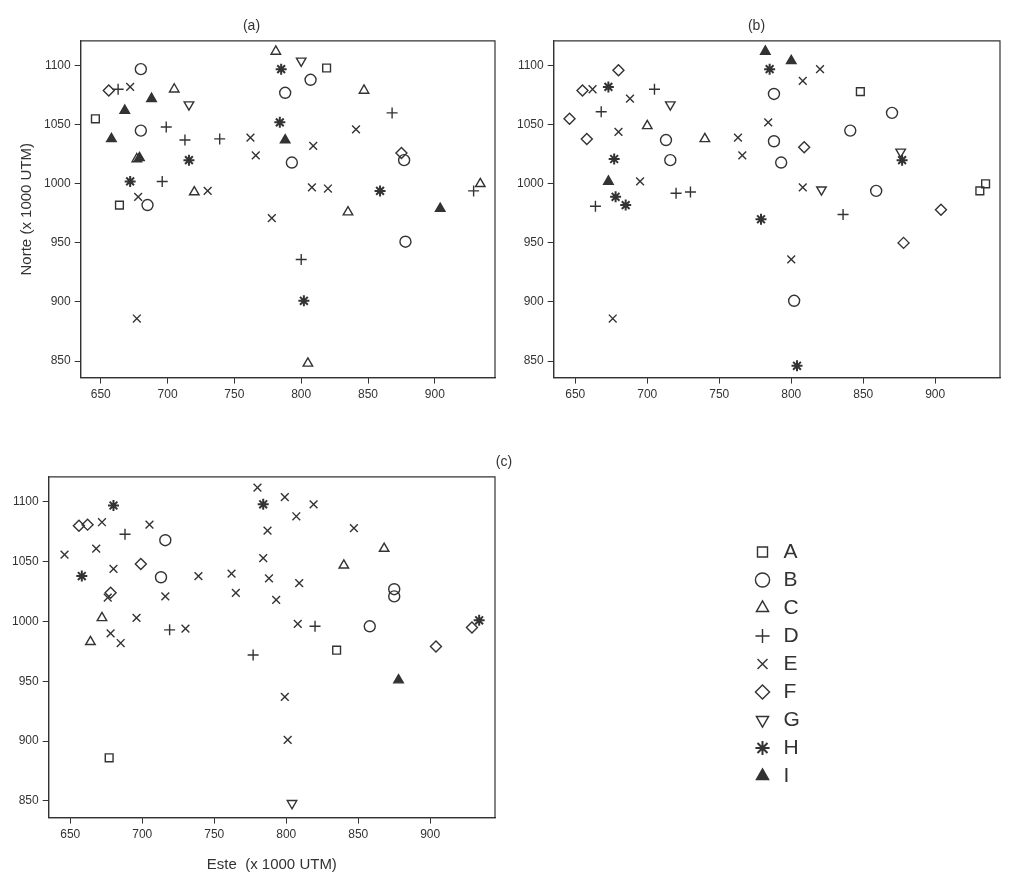 This screenshot has width=1014, height=888. I want to click on x-tick-label: 800, so click(301, 394).